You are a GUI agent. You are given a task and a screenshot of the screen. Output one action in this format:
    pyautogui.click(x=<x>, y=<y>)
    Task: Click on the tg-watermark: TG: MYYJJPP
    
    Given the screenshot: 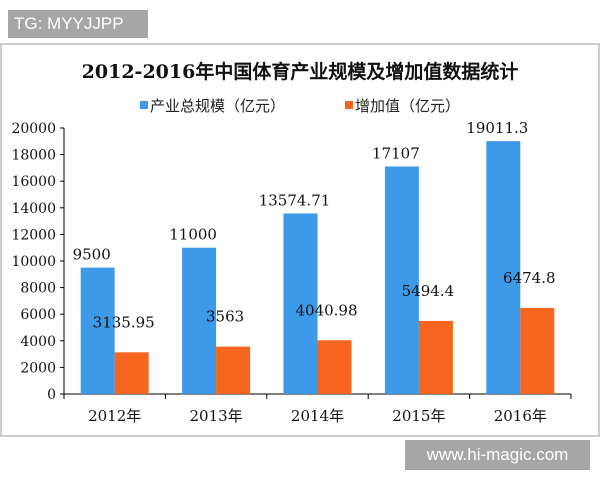 What is the action you would take?
    pyautogui.click(x=78, y=24)
    